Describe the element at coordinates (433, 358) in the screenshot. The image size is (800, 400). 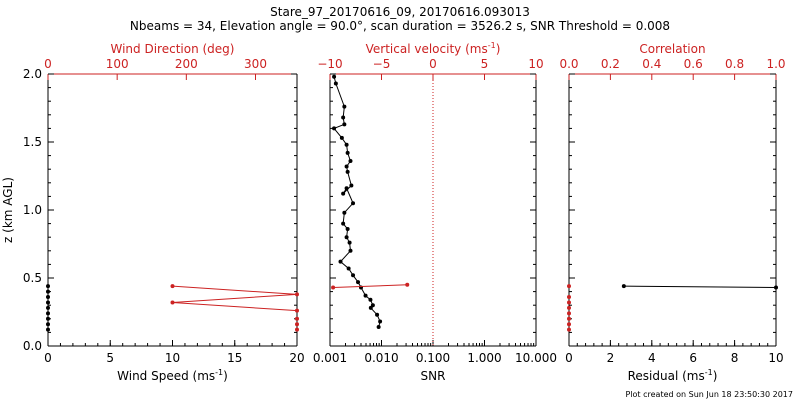
I see `x-tick-label: 0.100` at that location.